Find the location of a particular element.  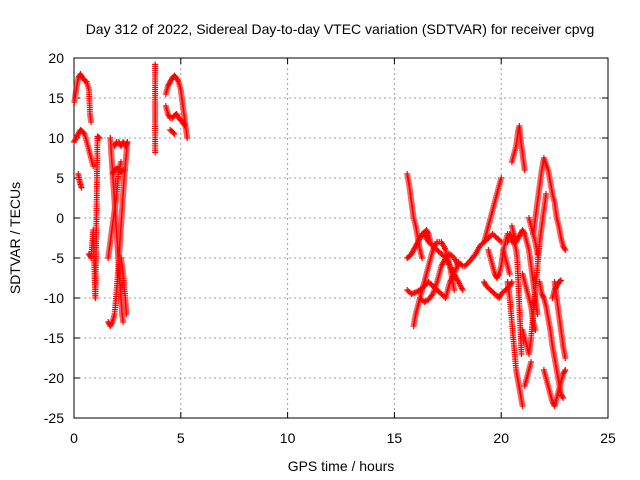

y-tick-label: -10 is located at coordinates (54, 298).